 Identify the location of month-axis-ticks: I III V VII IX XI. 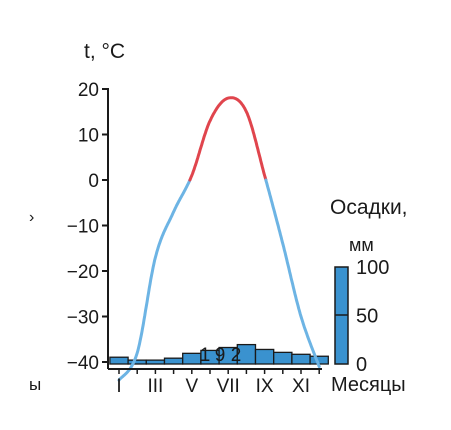
(218, 383).